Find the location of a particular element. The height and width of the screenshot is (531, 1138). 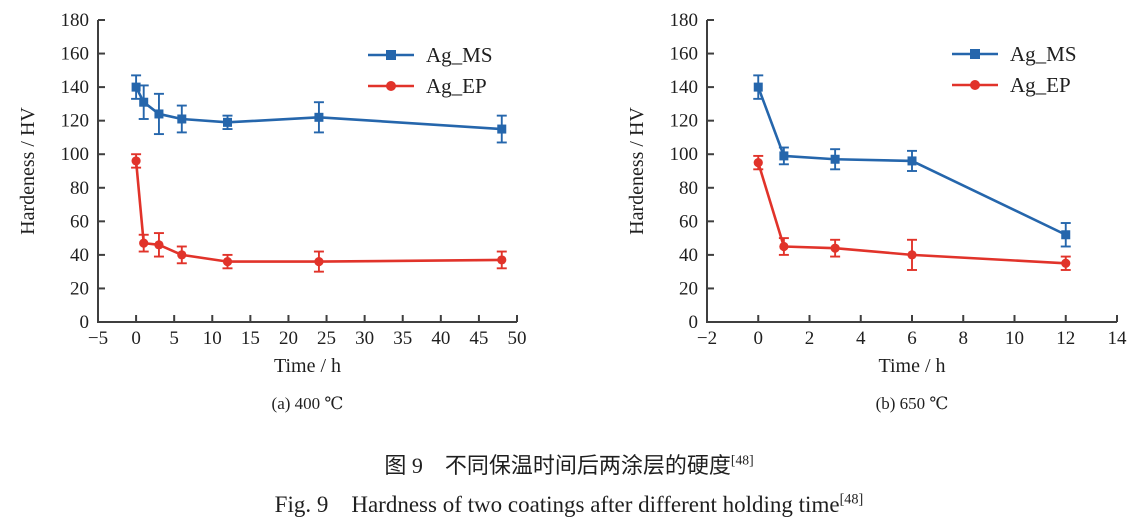

x-tick-label: 40 is located at coordinates (440, 338).